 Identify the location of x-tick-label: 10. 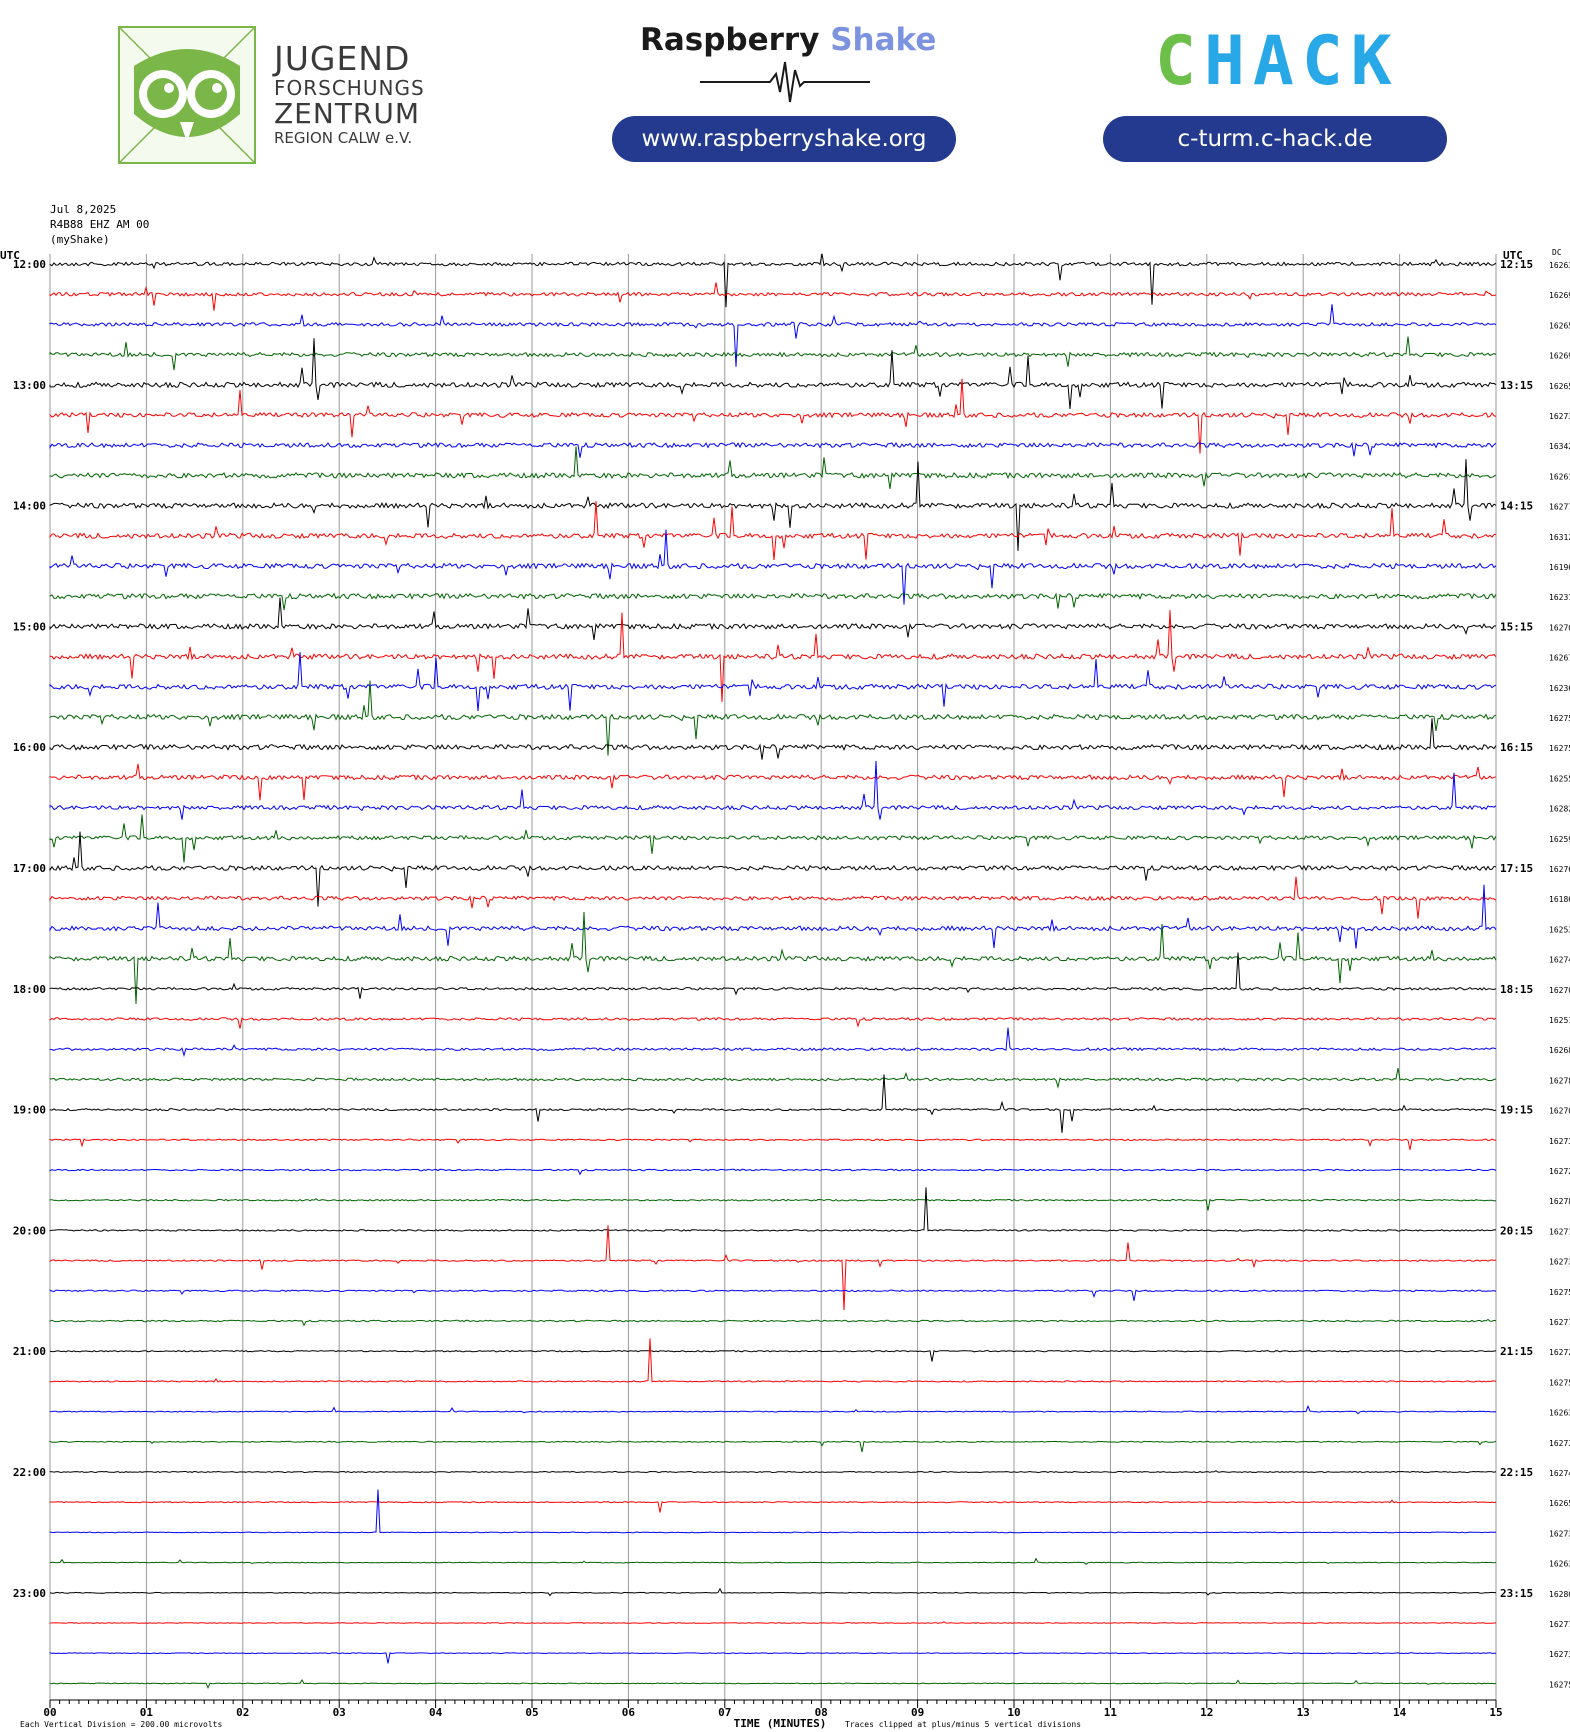
(1013, 1712).